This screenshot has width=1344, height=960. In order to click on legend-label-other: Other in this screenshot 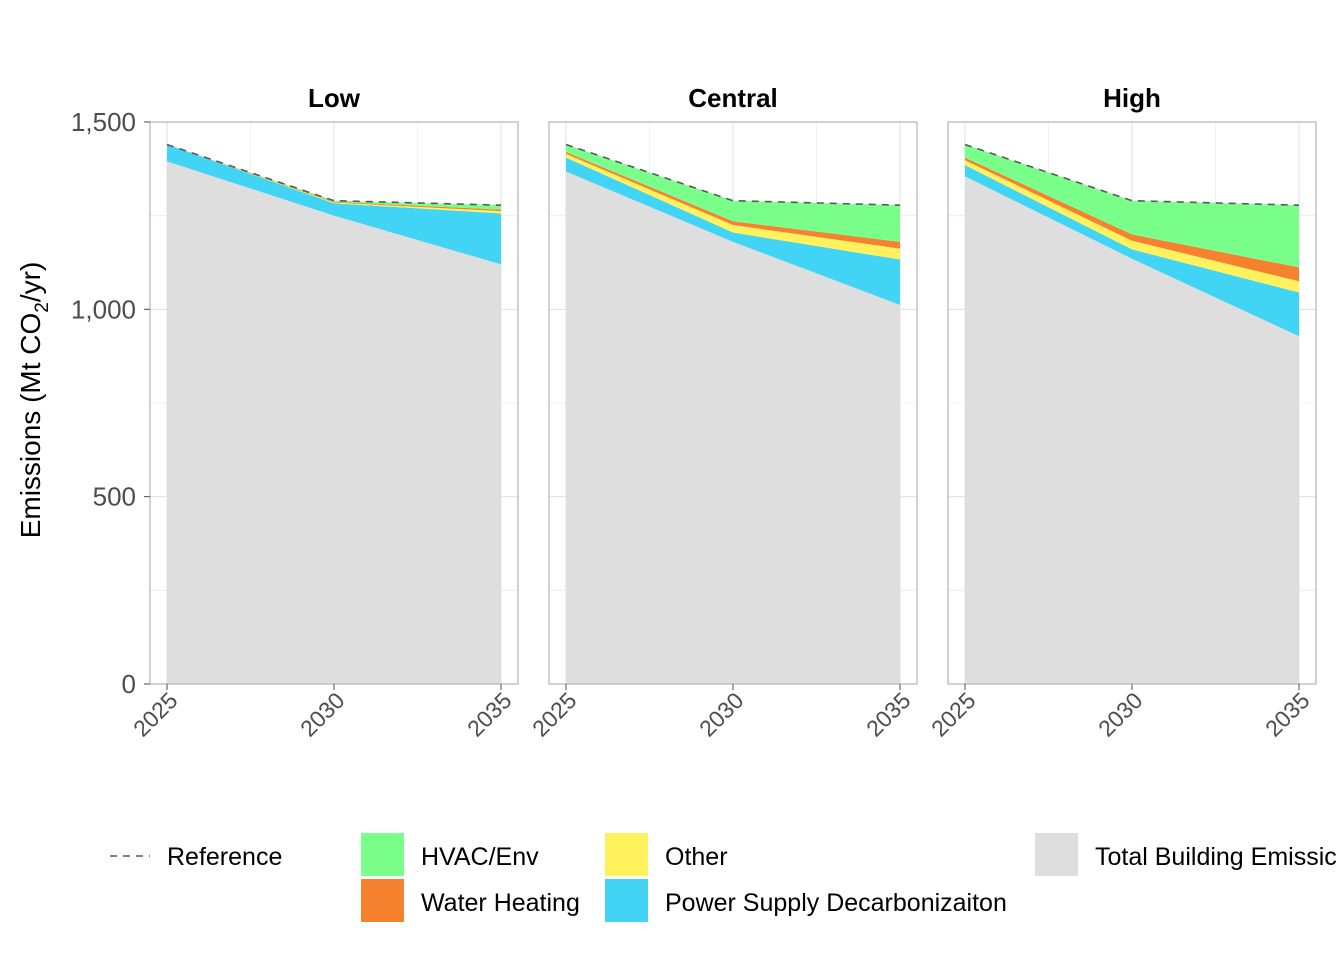, I will do `click(696, 857)`.